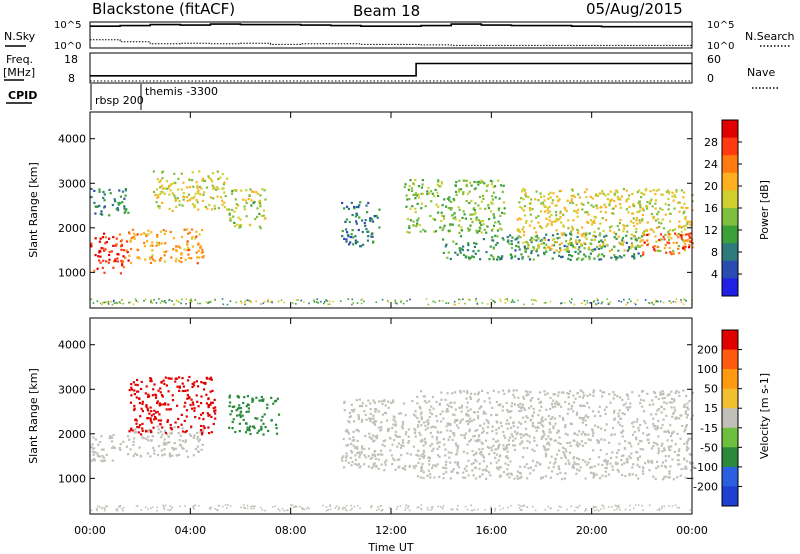 This screenshot has width=800, height=554. I want to click on cpid-mode-themis: themis -3300, so click(181, 91).